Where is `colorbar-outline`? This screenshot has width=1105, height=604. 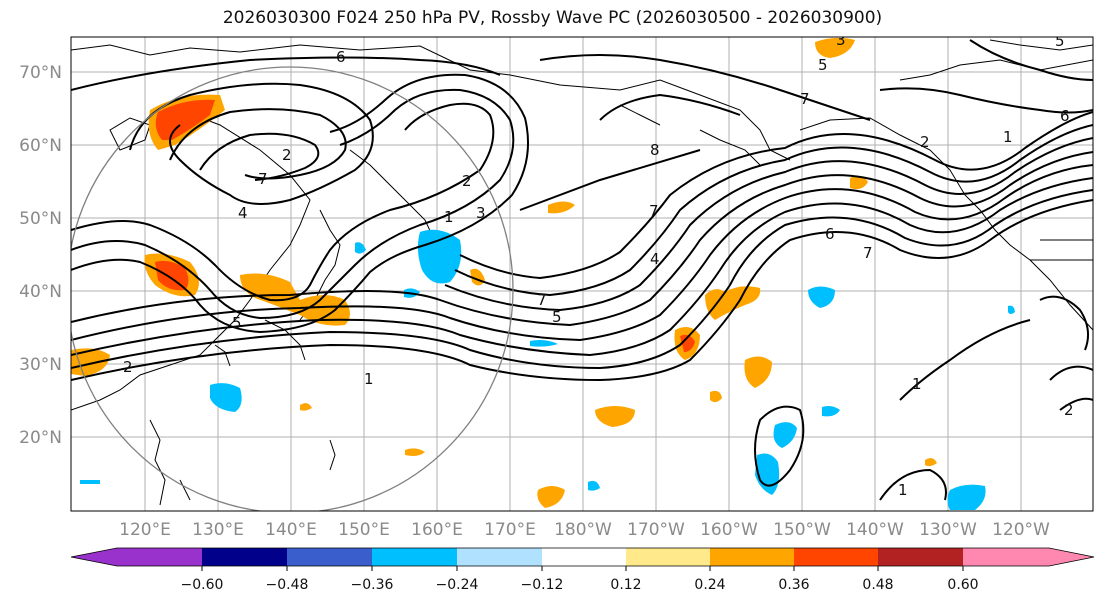
colorbar-outline is located at coordinates (582, 557).